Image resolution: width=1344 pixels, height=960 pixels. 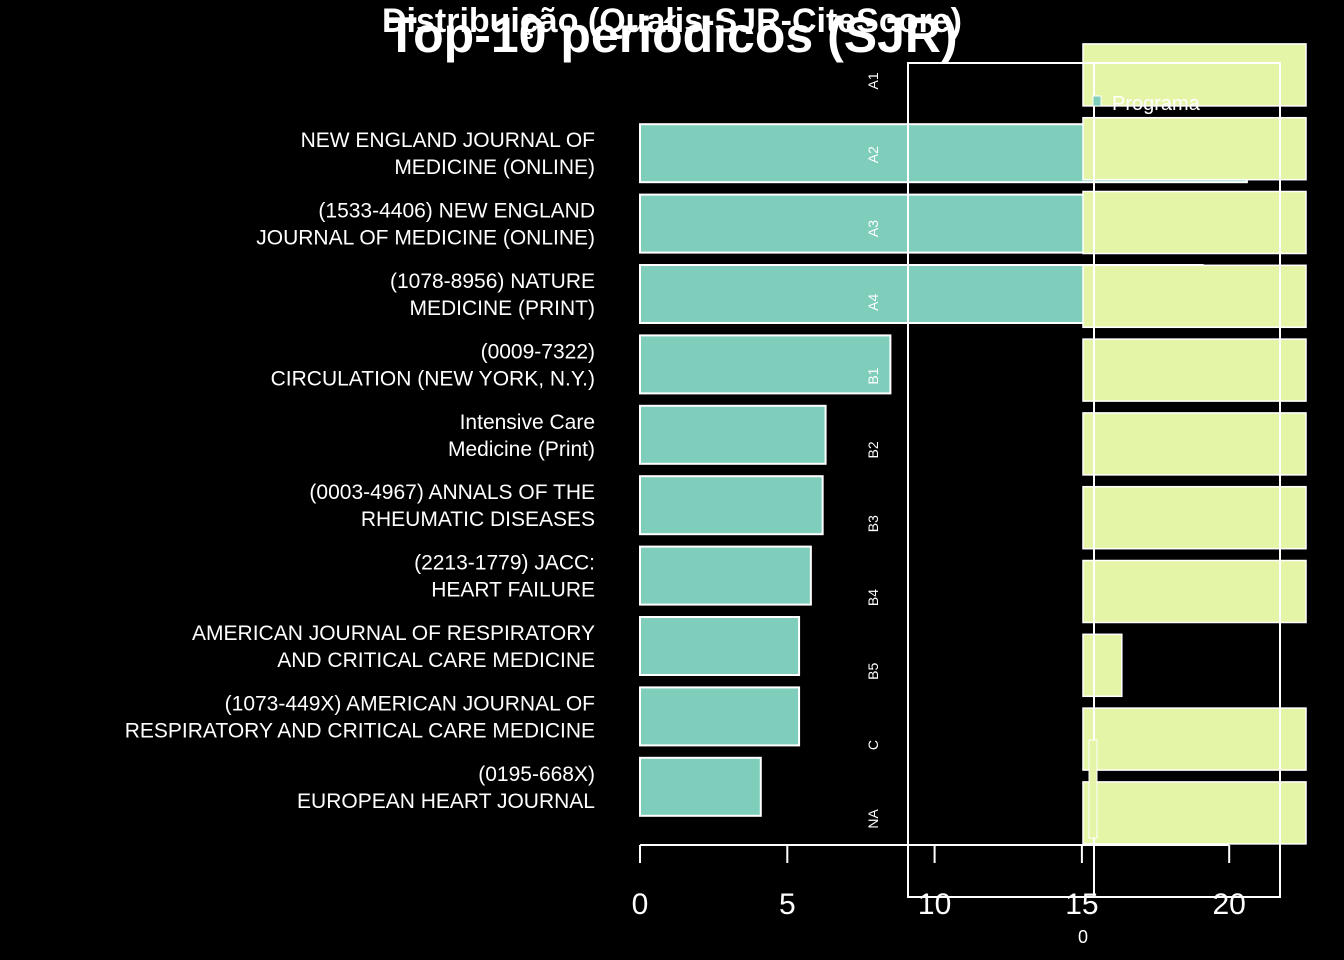 What do you see at coordinates (873, 597) in the screenshot?
I see `qualis-category-label: B4` at bounding box center [873, 597].